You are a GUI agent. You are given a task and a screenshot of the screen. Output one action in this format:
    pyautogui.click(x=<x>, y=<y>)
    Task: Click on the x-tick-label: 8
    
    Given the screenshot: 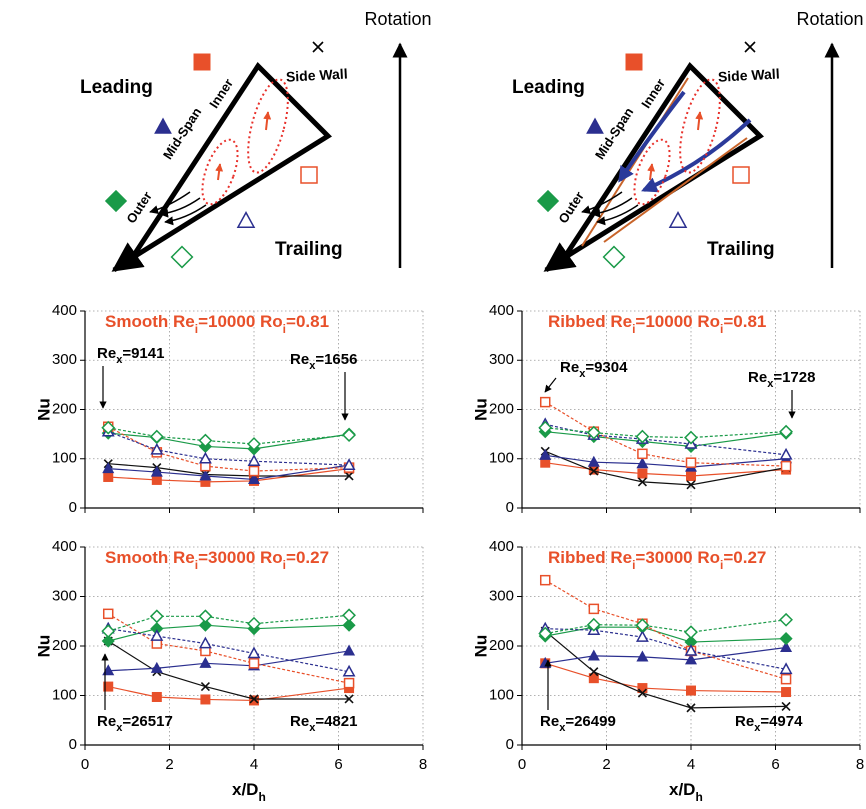 What is the action you would take?
    pyautogui.click(x=860, y=764)
    